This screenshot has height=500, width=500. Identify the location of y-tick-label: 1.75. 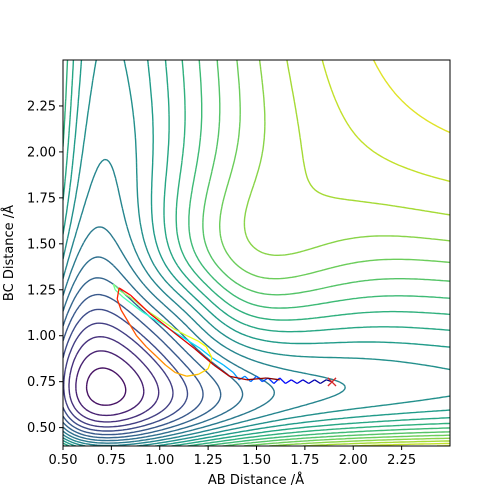
(41, 198).